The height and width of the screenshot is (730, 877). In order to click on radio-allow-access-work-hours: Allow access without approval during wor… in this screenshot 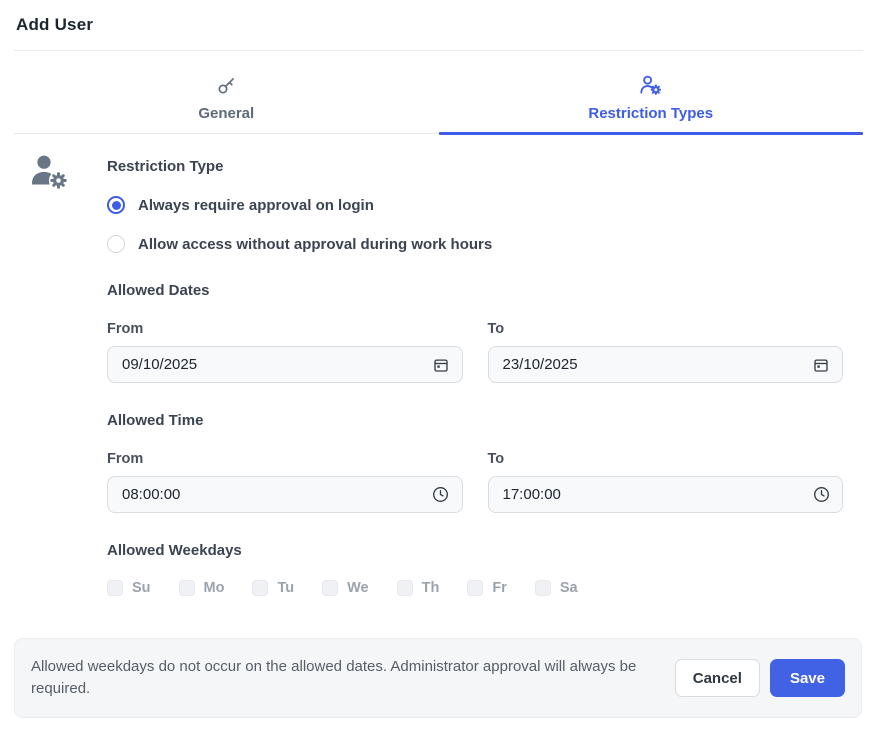, I will do `click(475, 244)`.